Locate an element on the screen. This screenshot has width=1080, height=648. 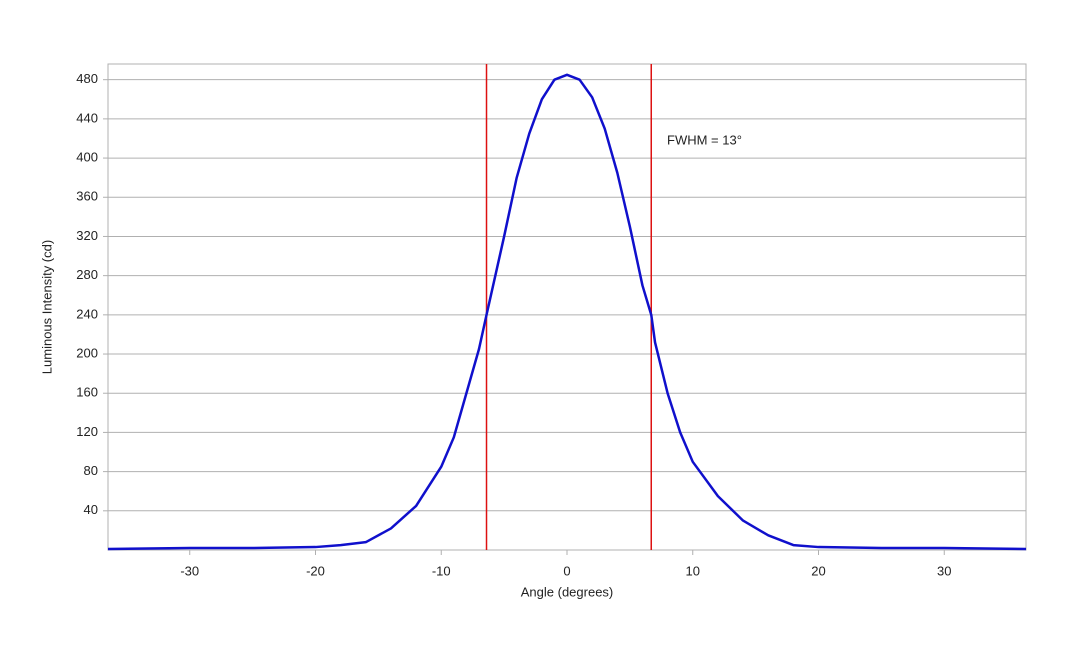
x-tick-label: 10 is located at coordinates (693, 570).